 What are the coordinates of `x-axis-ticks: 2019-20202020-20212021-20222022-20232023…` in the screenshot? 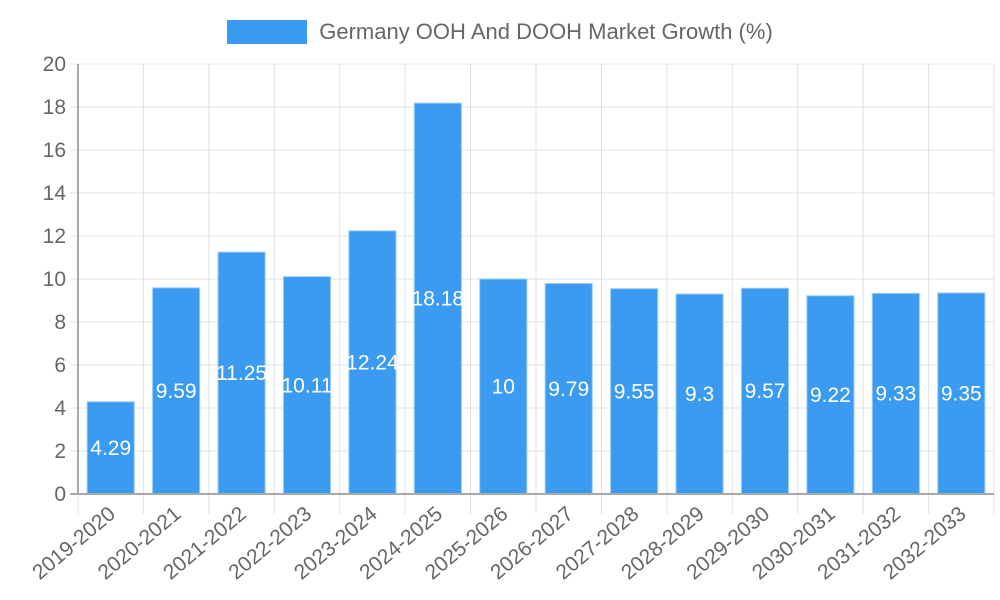 It's located at (499, 543).